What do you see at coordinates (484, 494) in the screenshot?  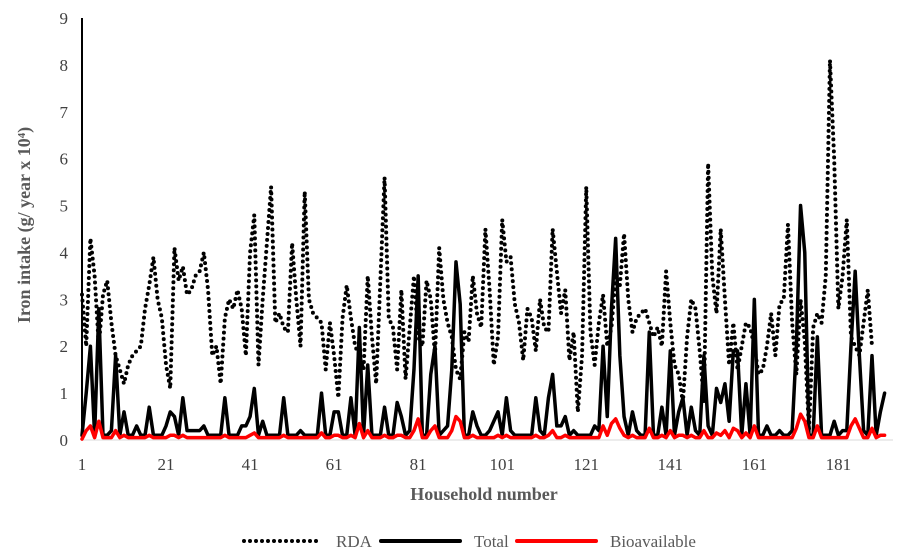 I see `x-axis-title: Household number` at bounding box center [484, 494].